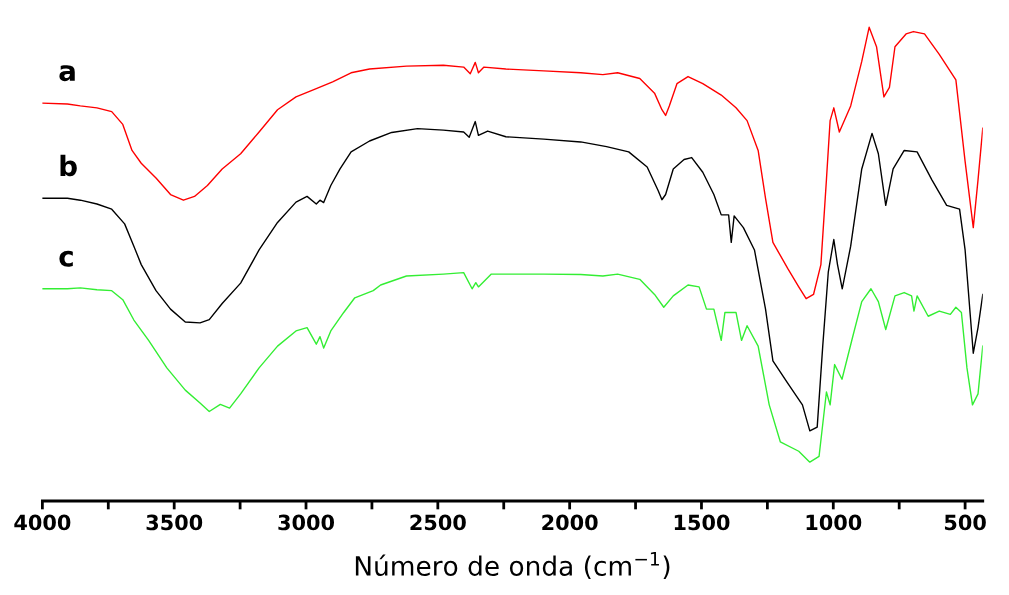 The height and width of the screenshot is (595, 1009). What do you see at coordinates (965, 522) in the screenshot?
I see `x-tick-label: 500` at bounding box center [965, 522].